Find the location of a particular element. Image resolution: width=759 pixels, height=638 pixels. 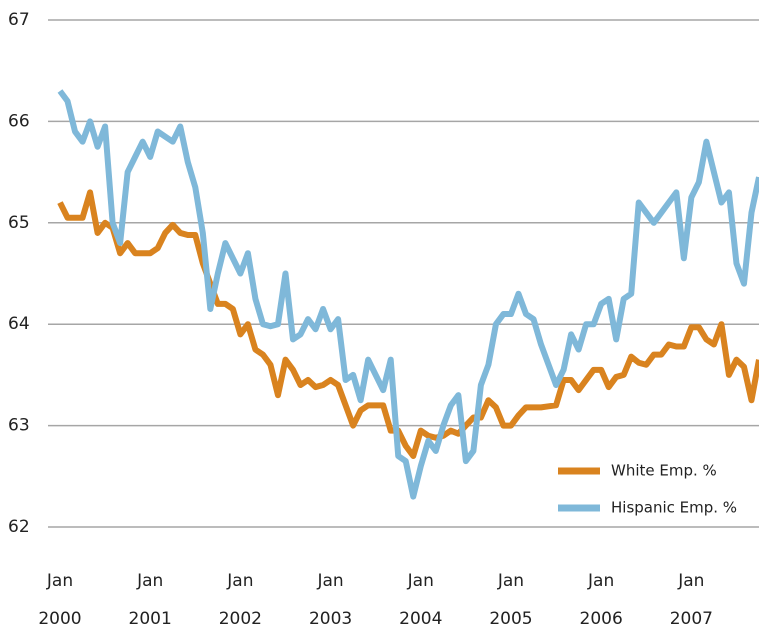

x-tick-label: Jan 2007 is located at coordinates (691, 600).